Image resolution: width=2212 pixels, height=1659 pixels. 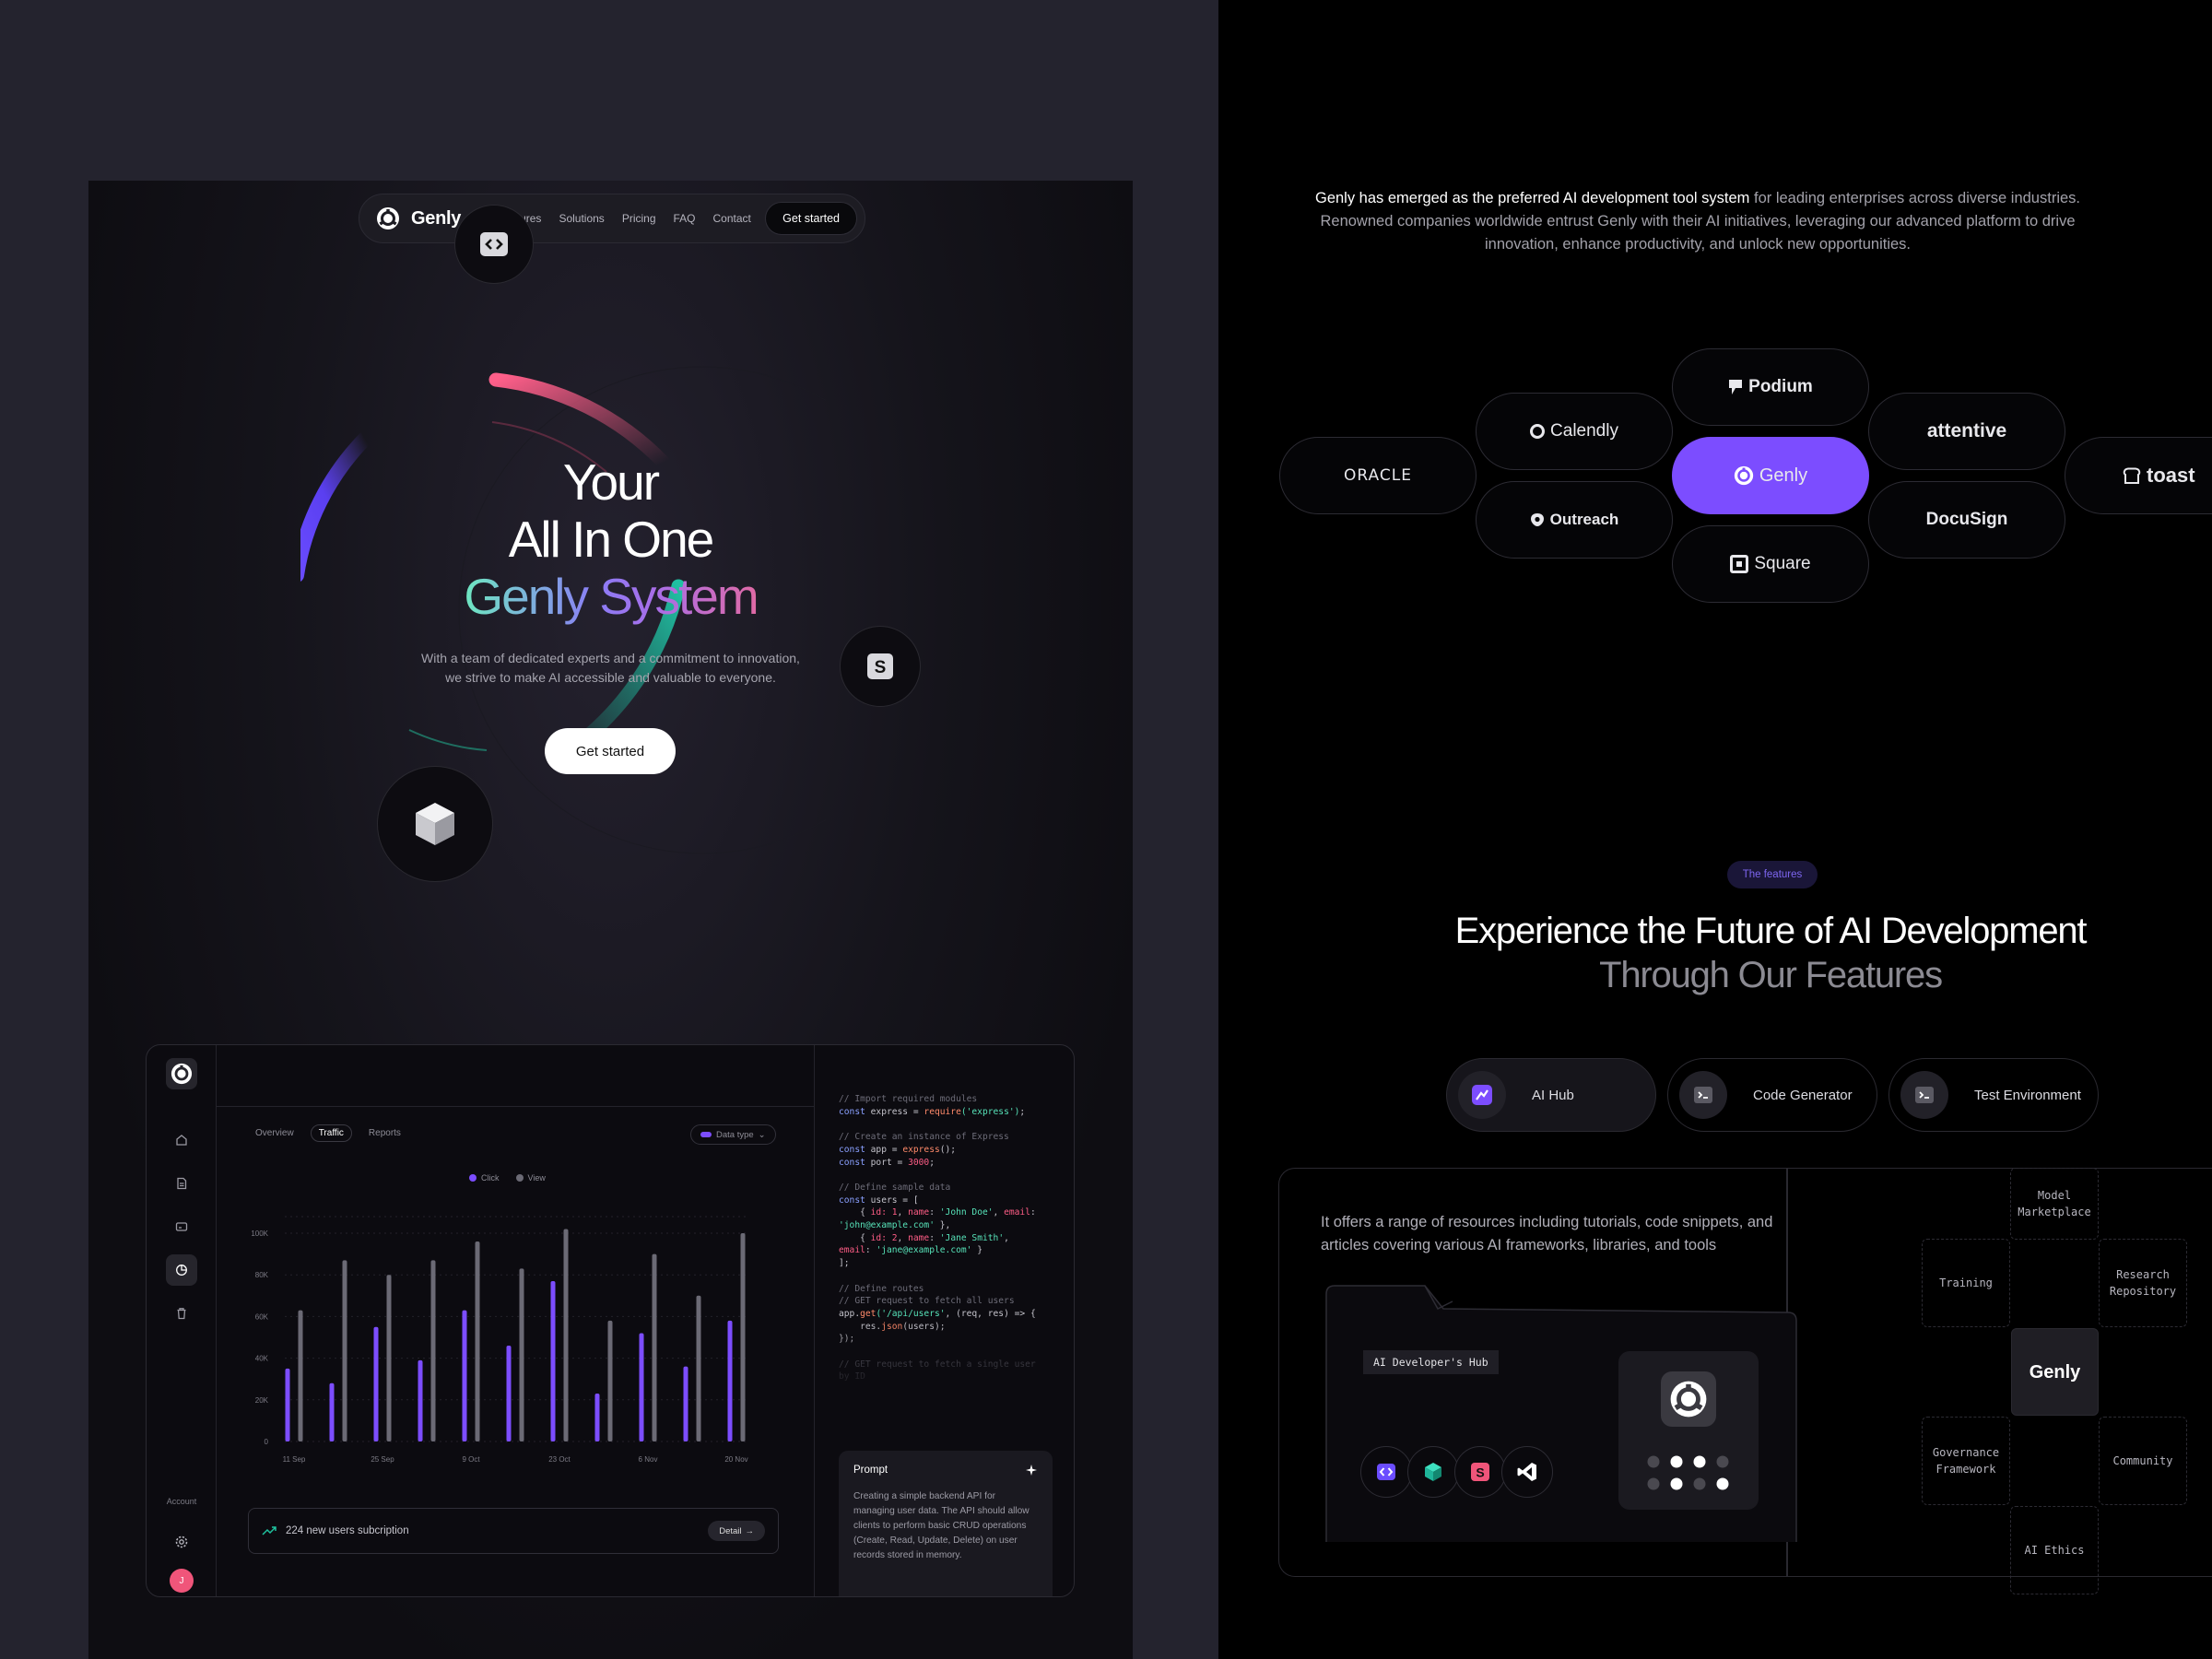 I want to click on trash-nav-button, so click(x=181, y=1313).